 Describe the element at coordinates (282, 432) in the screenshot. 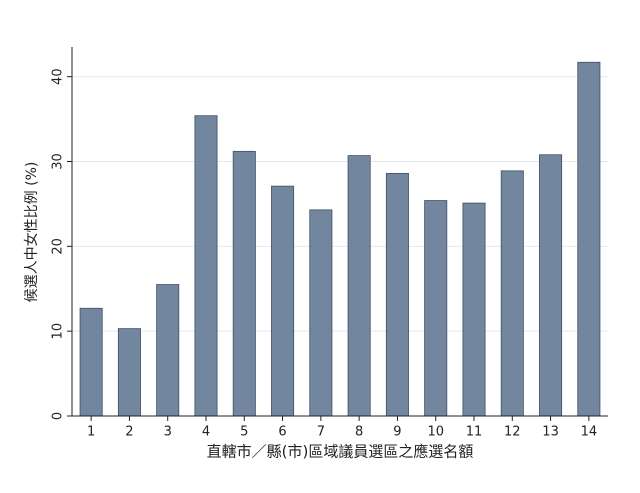

I see `x-tick-label: 6` at that location.